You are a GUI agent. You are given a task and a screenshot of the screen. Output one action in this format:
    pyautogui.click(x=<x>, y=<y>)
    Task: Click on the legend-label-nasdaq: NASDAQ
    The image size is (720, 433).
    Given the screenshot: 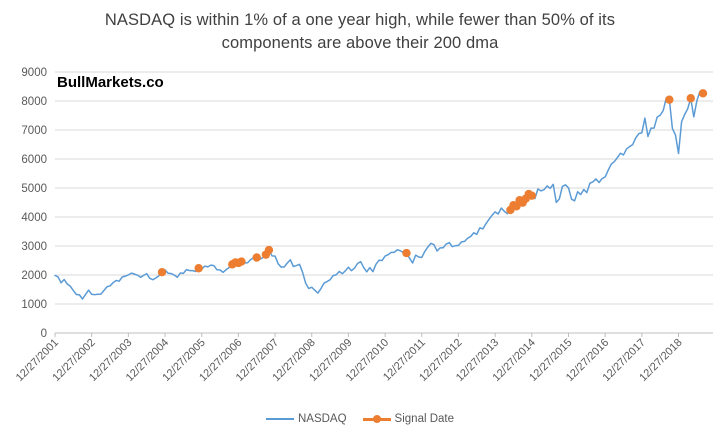 What is the action you would take?
    pyautogui.click(x=322, y=419)
    